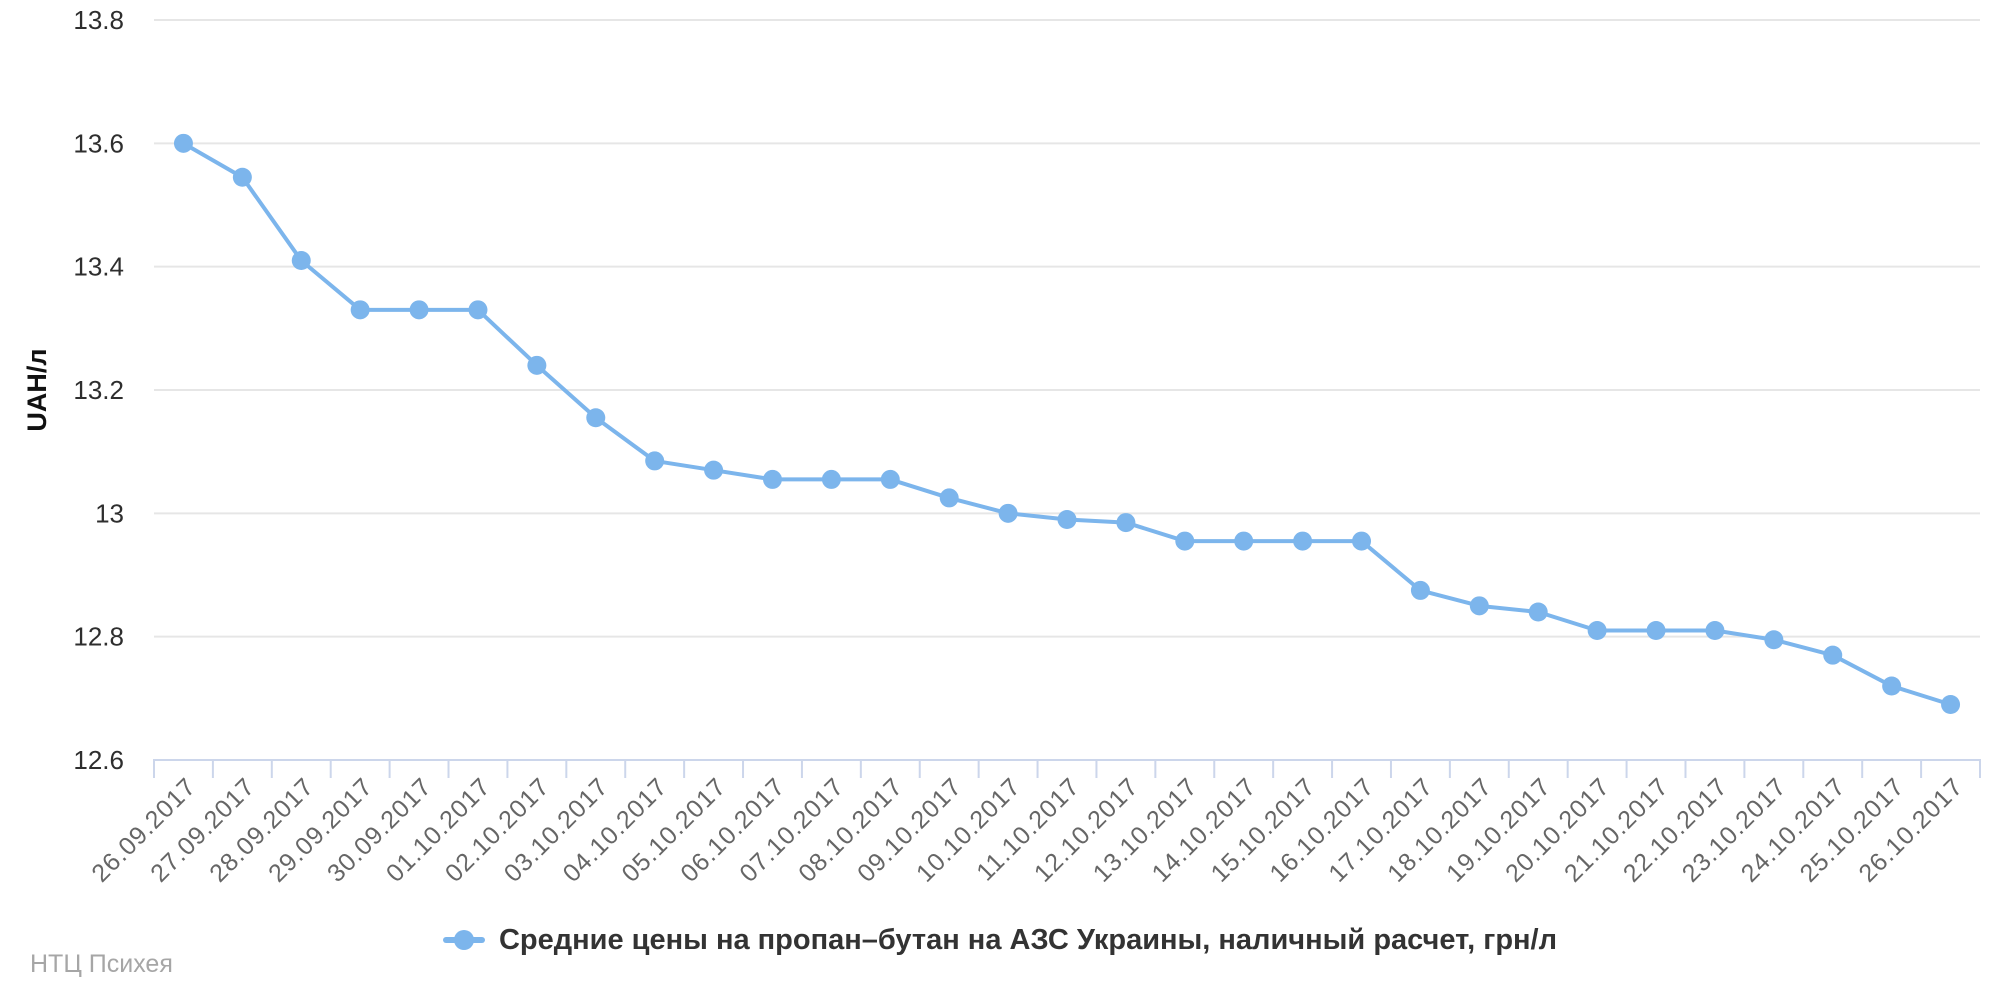 The image size is (2000, 1000). I want to click on data-point-27.09.2017, so click(242, 177).